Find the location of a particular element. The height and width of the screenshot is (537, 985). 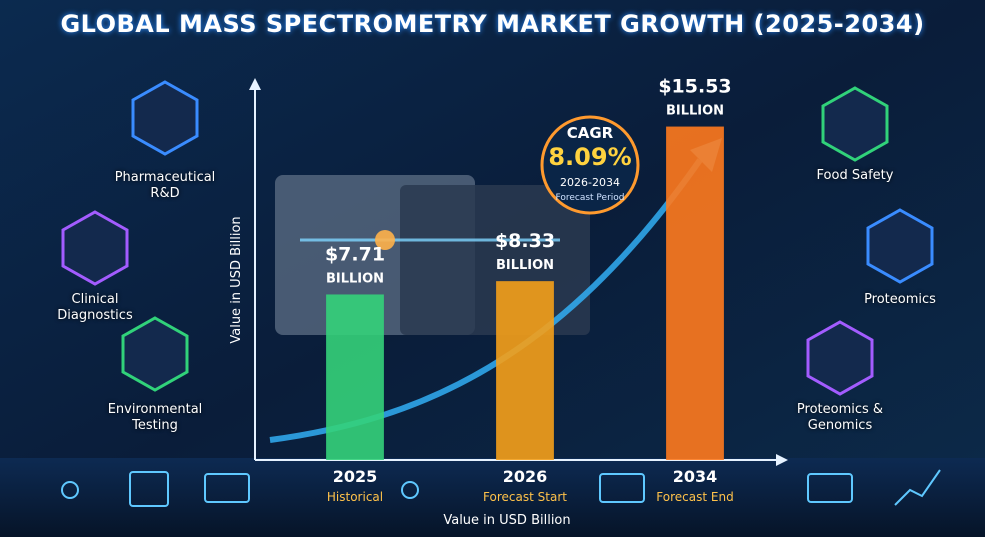

category-note: Forecast End is located at coordinates (694, 497).